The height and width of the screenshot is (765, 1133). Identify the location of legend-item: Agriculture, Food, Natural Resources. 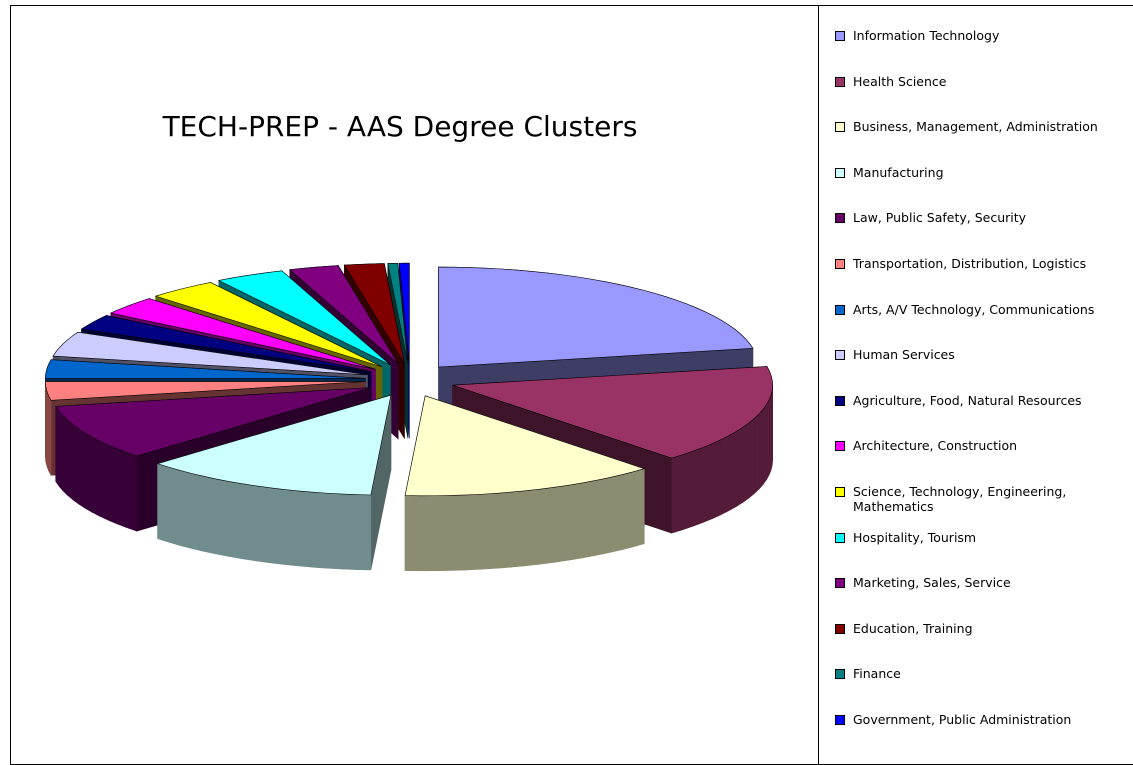
(982, 400).